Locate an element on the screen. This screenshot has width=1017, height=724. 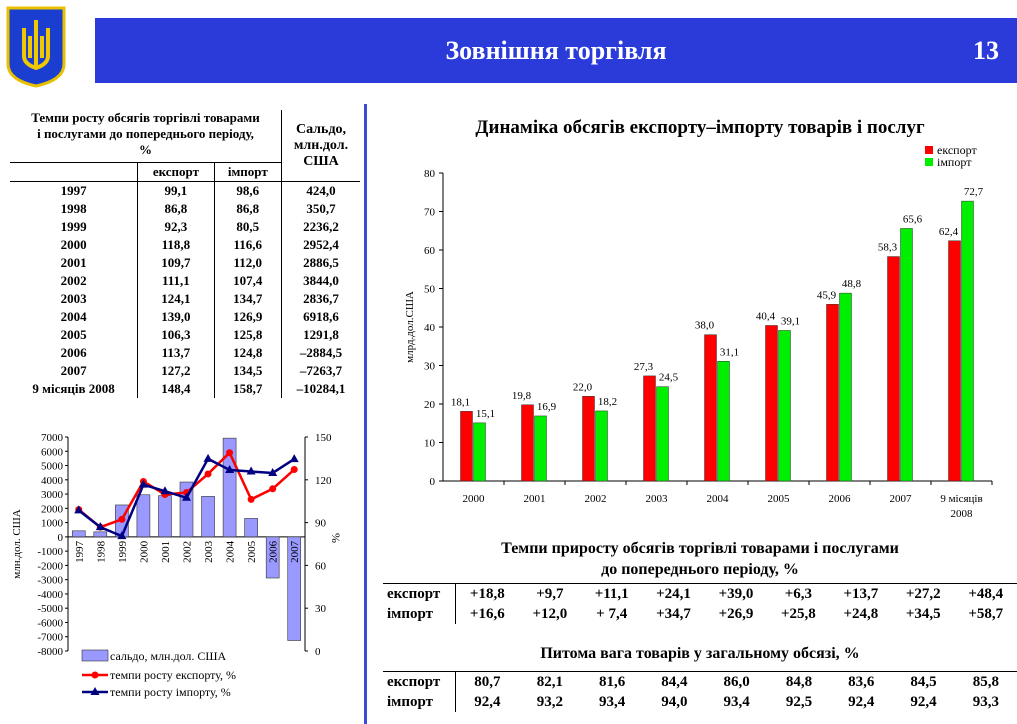
year-cell: 2007 is located at coordinates (73, 370).